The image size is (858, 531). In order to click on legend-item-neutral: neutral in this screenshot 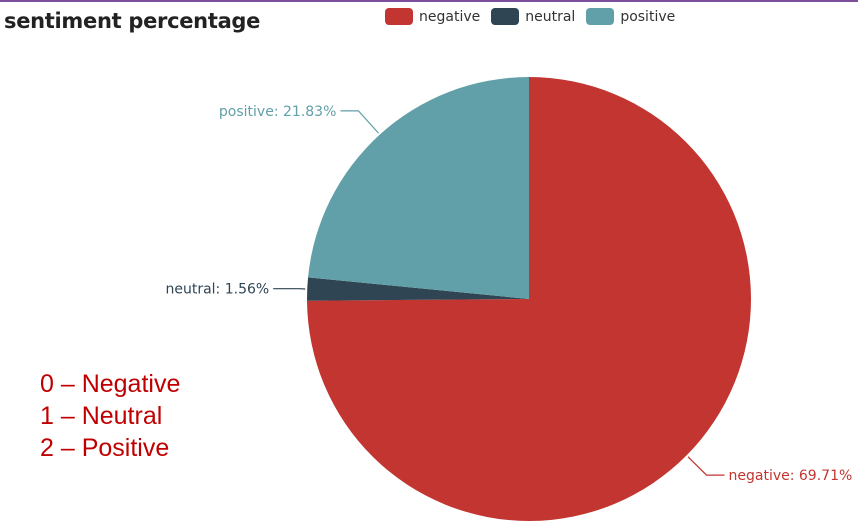, I will do `click(533, 16)`.